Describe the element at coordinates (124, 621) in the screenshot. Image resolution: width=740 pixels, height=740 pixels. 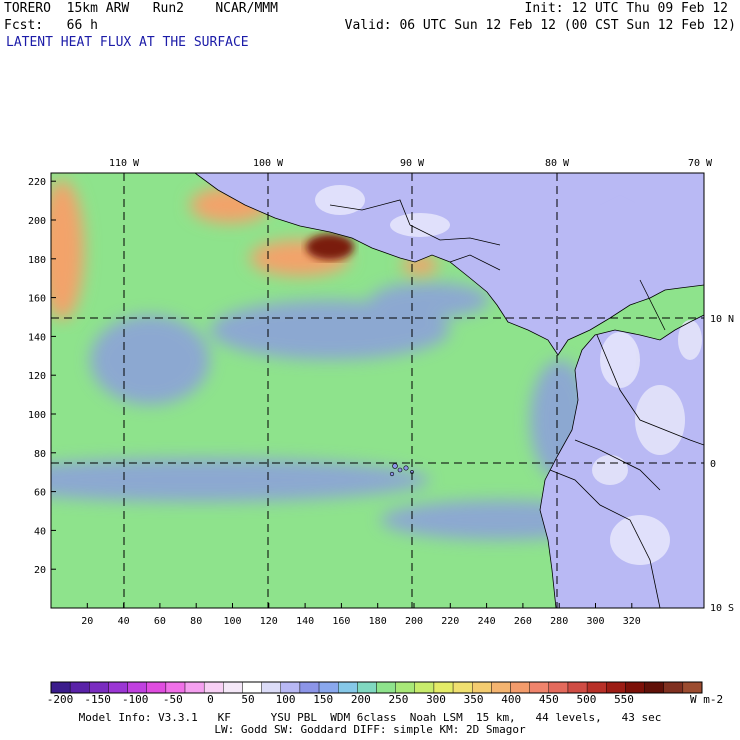
I see `x-tick-label: 40` at that location.